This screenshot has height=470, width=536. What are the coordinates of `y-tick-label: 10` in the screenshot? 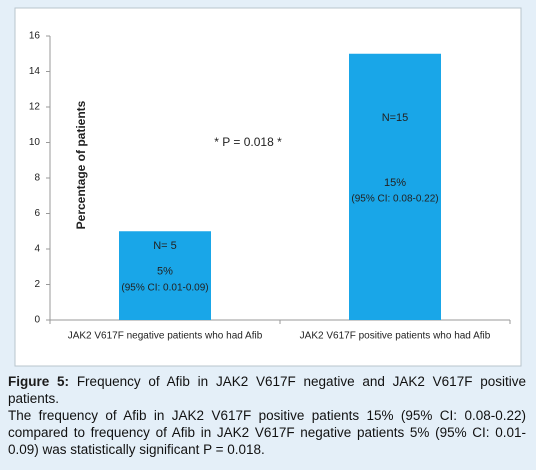 It's located at (35, 142).